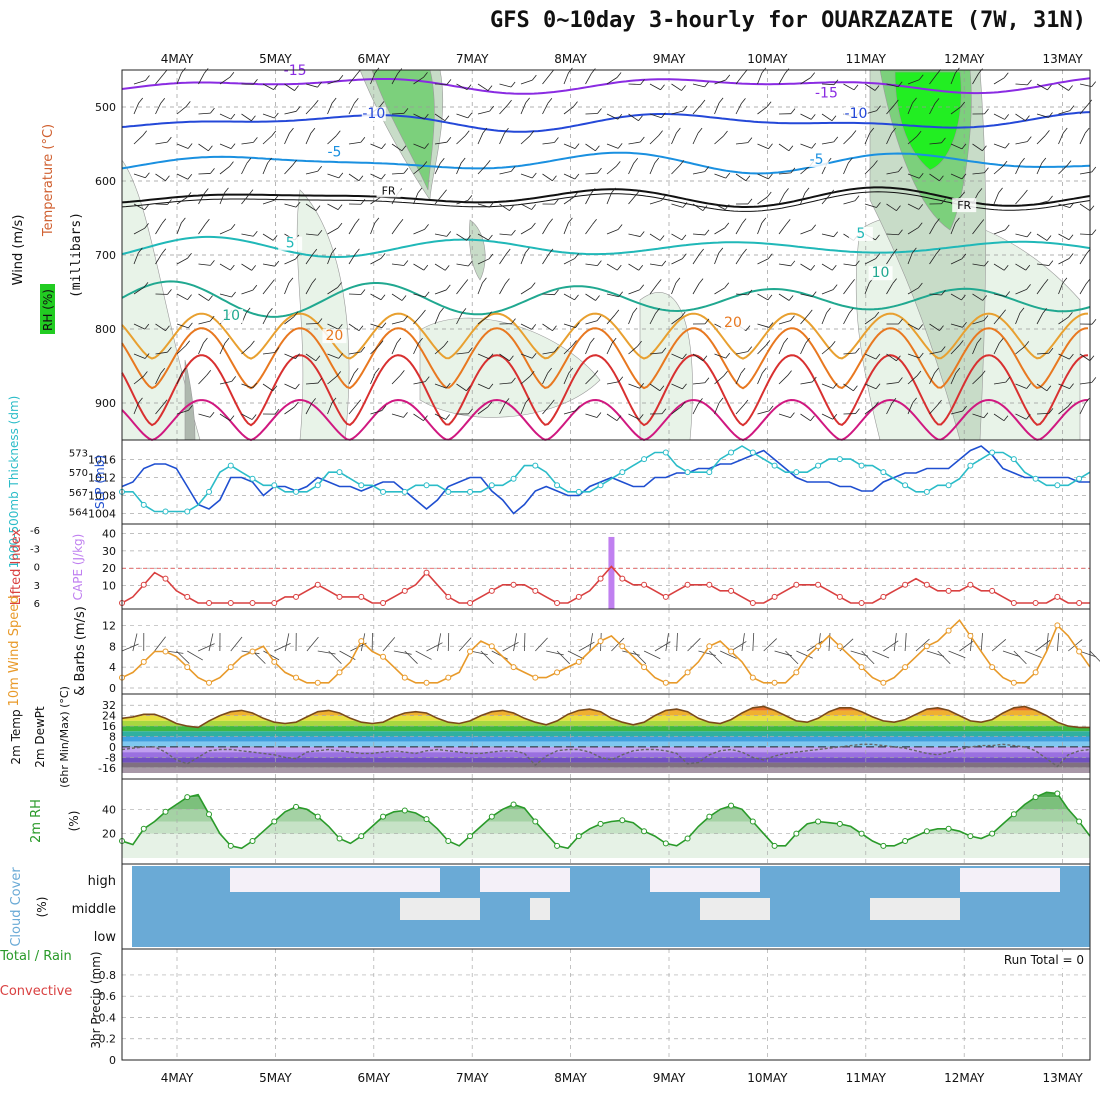  Describe the element at coordinates (370, 880) in the screenshot. I see `cloud-gap` at that location.